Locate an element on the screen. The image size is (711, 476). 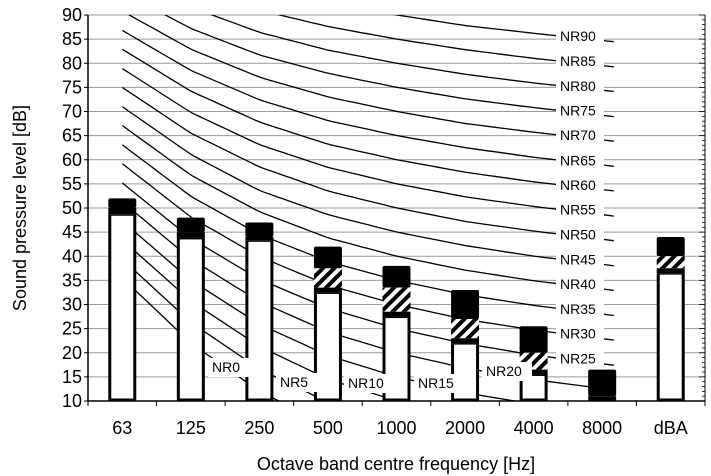
y-tick-label: 20 is located at coordinates (72, 353).